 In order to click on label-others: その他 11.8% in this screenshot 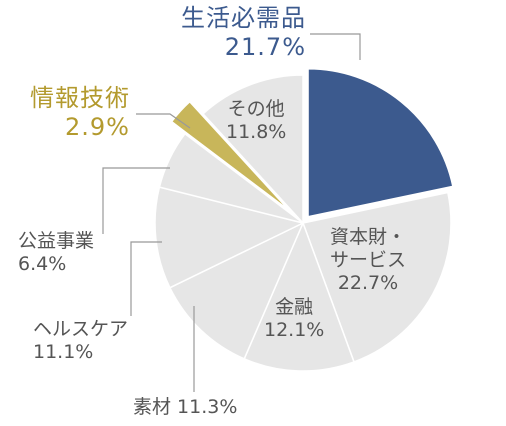, I will do `click(256, 121)`.